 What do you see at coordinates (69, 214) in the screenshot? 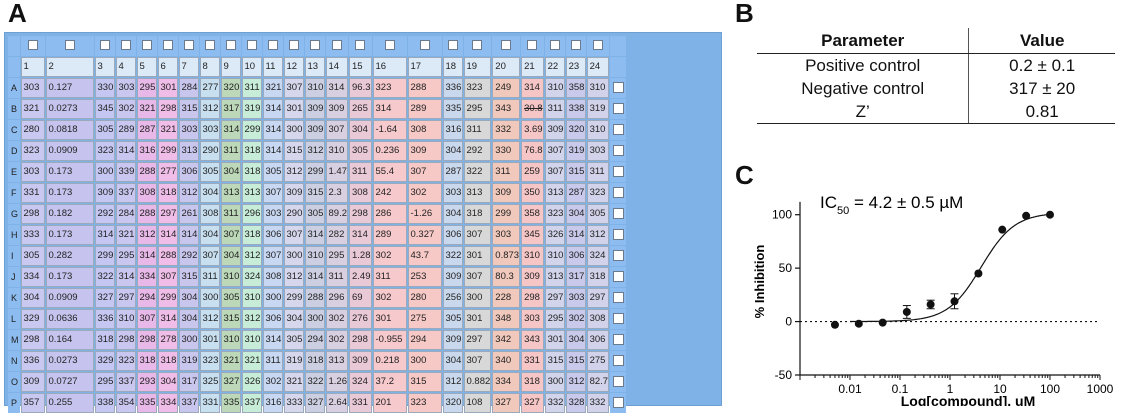
I see `plate-well: 0.182` at bounding box center [69, 214].